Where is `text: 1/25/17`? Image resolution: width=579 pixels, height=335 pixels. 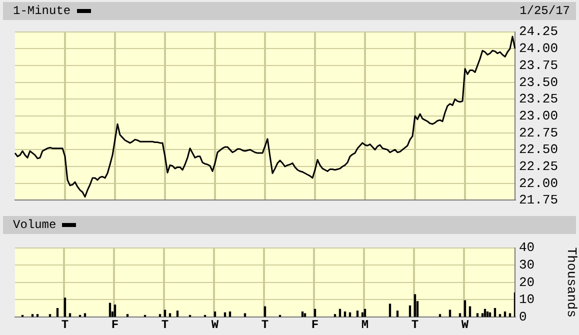 text: 1/25/17 is located at coordinates (545, 11).